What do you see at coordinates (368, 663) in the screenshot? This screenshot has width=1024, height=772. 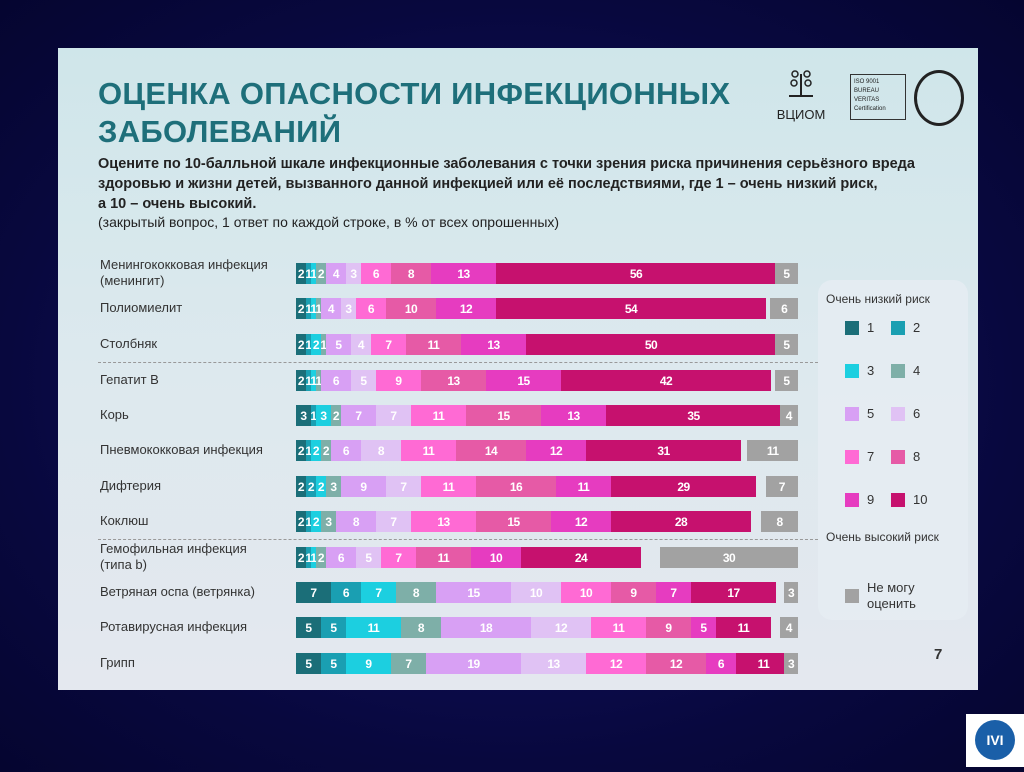 I see `bar-segment-score-3: 9` at bounding box center [368, 663].